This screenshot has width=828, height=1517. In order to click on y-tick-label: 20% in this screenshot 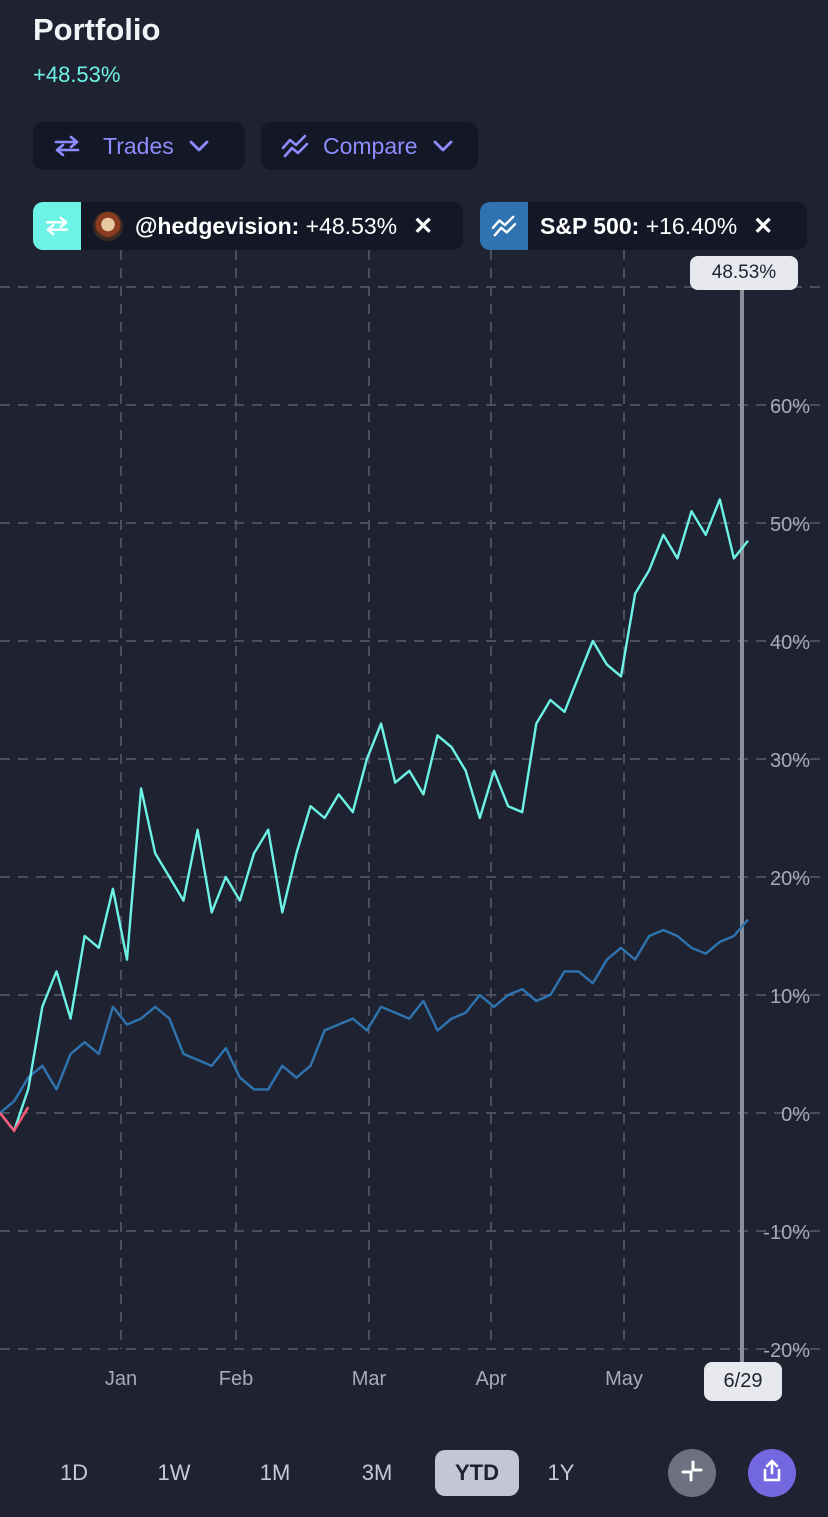, I will do `click(790, 879)`.